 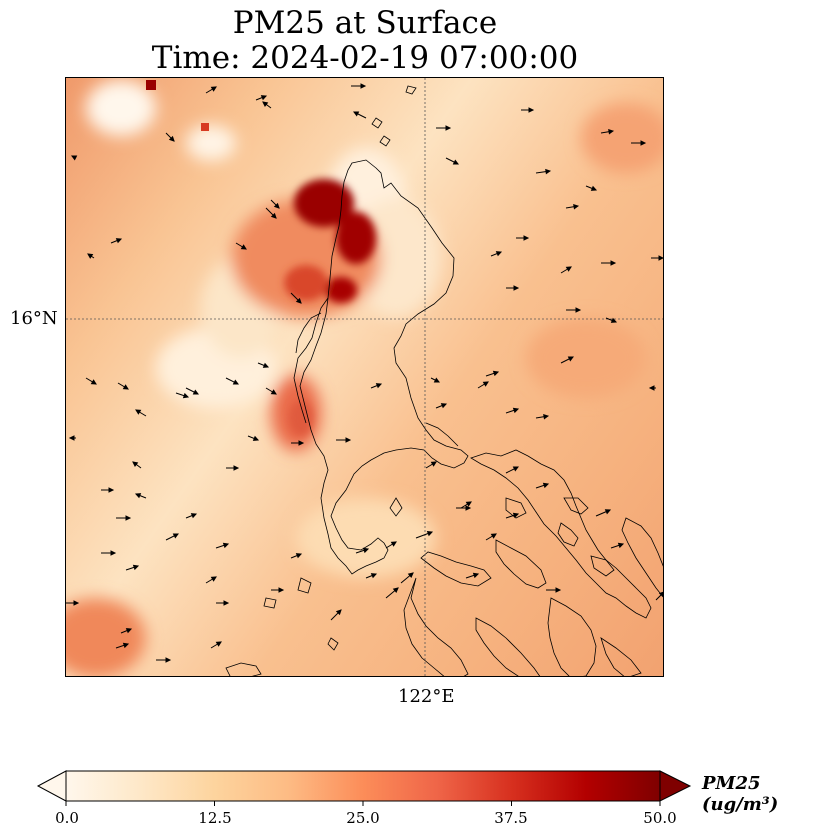 I want to click on colorbar-max-extend, so click(x=675, y=786).